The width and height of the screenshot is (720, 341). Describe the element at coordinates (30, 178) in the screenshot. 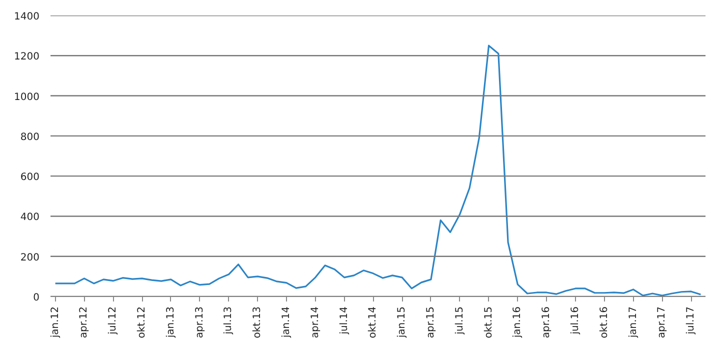

I see `y-tick-label: 600` at that location.